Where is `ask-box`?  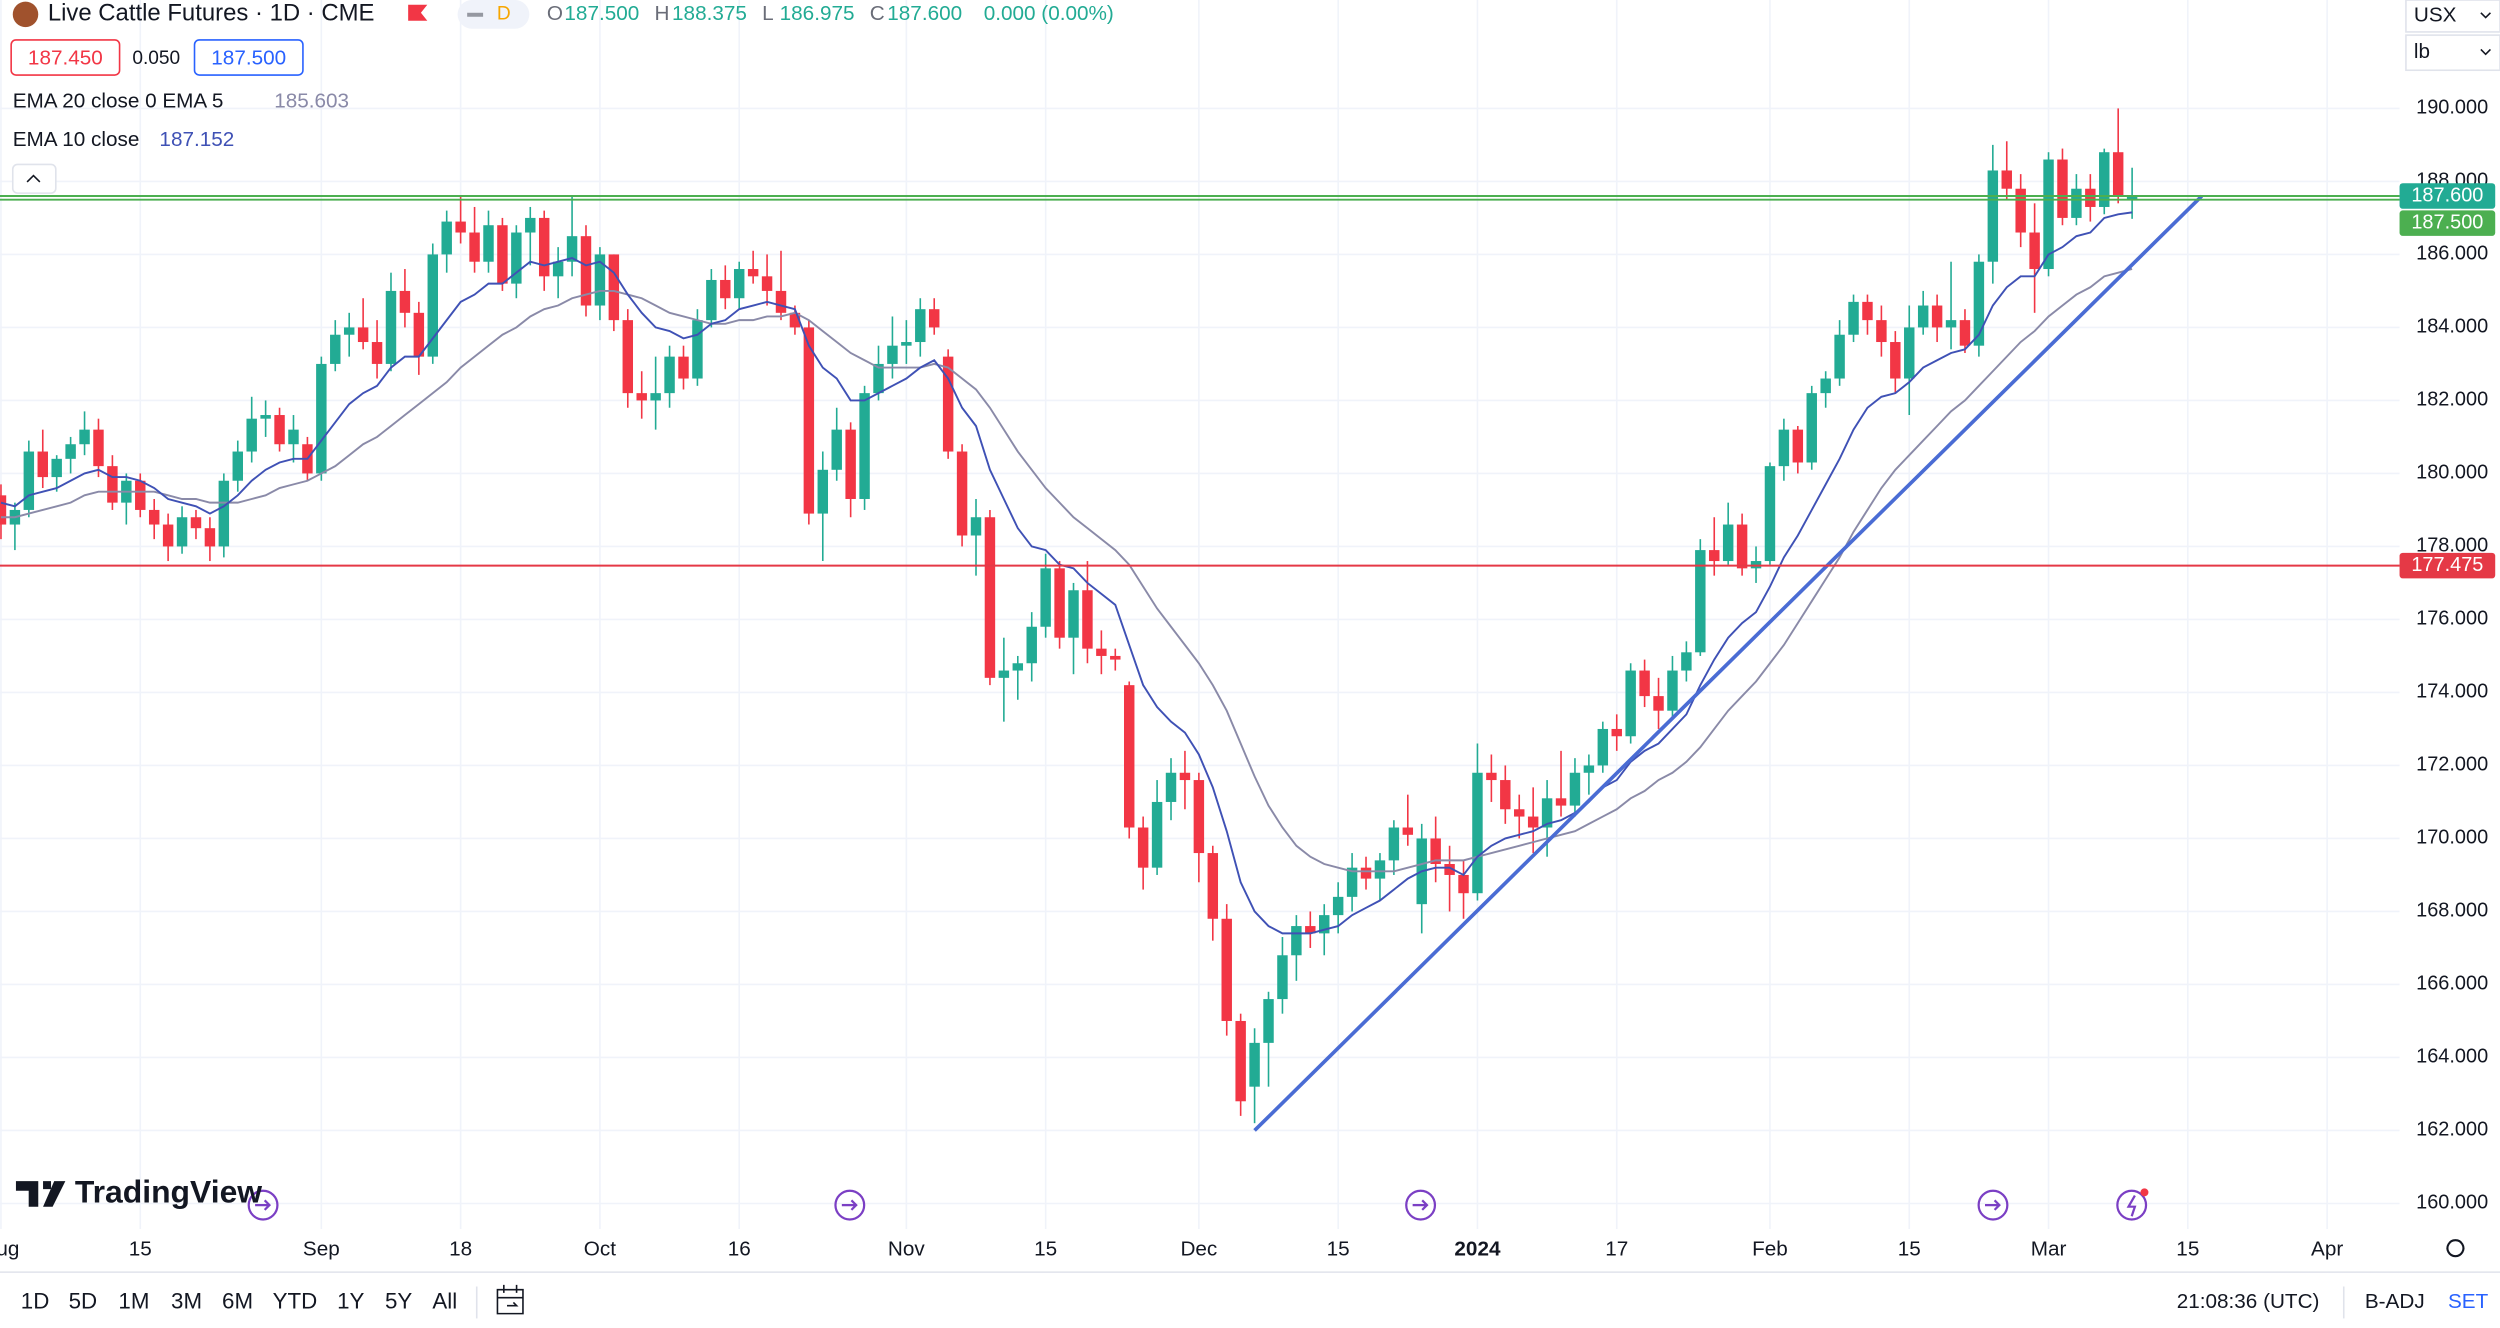 ask-box is located at coordinates (248, 57).